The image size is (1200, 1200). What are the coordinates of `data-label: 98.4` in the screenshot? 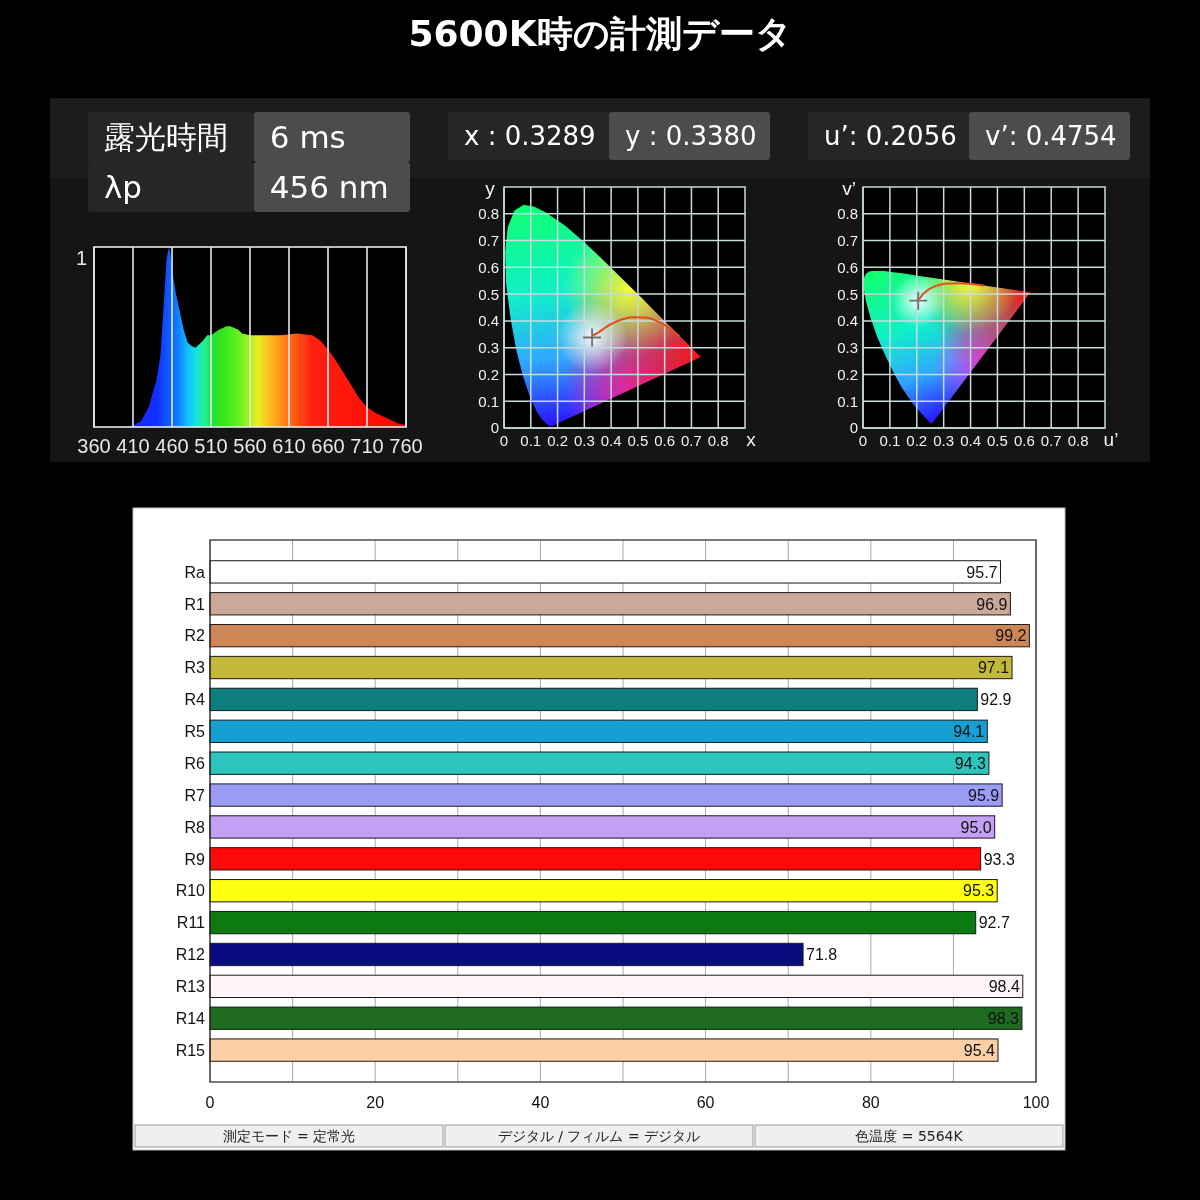 It's located at (1004, 987).